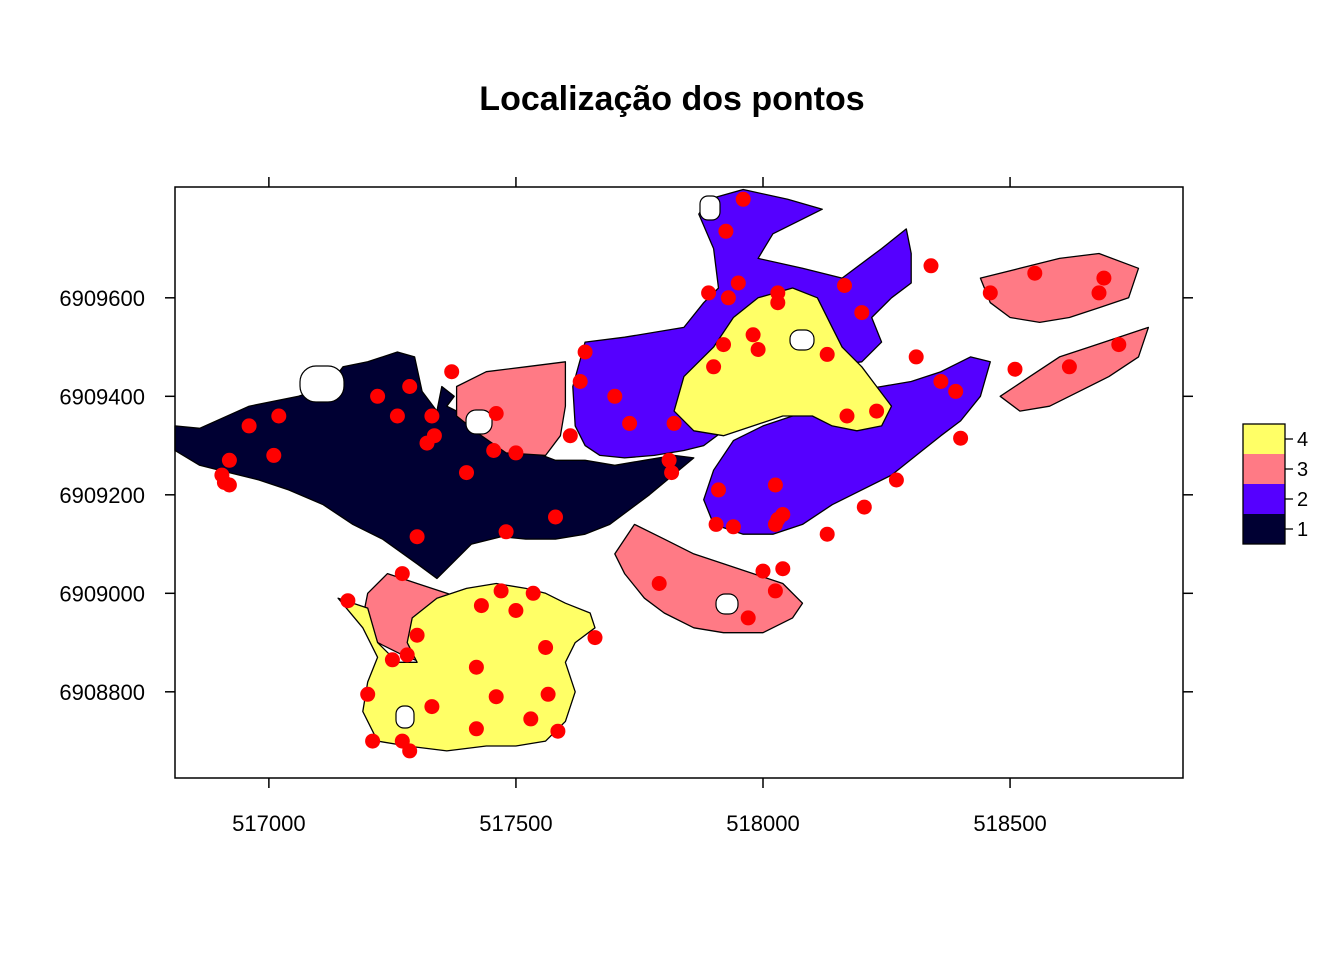  I want to click on legend-label-4: 4, so click(1302, 440).